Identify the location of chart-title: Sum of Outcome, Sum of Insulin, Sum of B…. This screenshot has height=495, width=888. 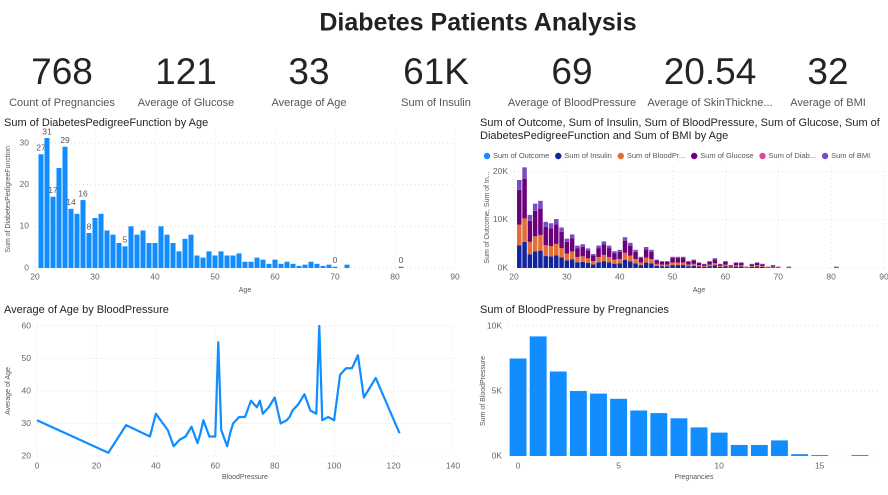
(680, 129).